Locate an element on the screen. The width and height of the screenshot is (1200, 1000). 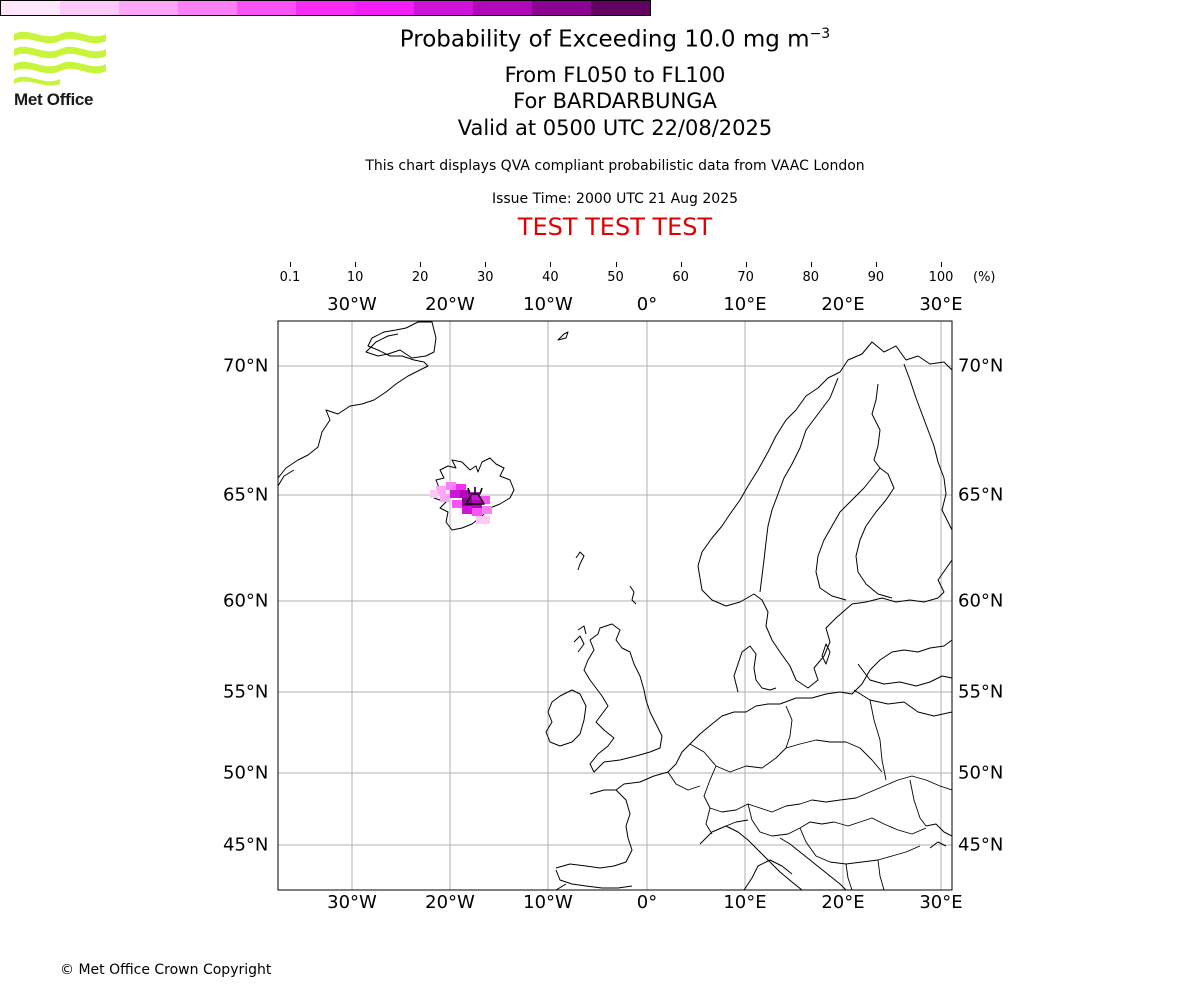
title-exponent: −3 is located at coordinates (820, 34).